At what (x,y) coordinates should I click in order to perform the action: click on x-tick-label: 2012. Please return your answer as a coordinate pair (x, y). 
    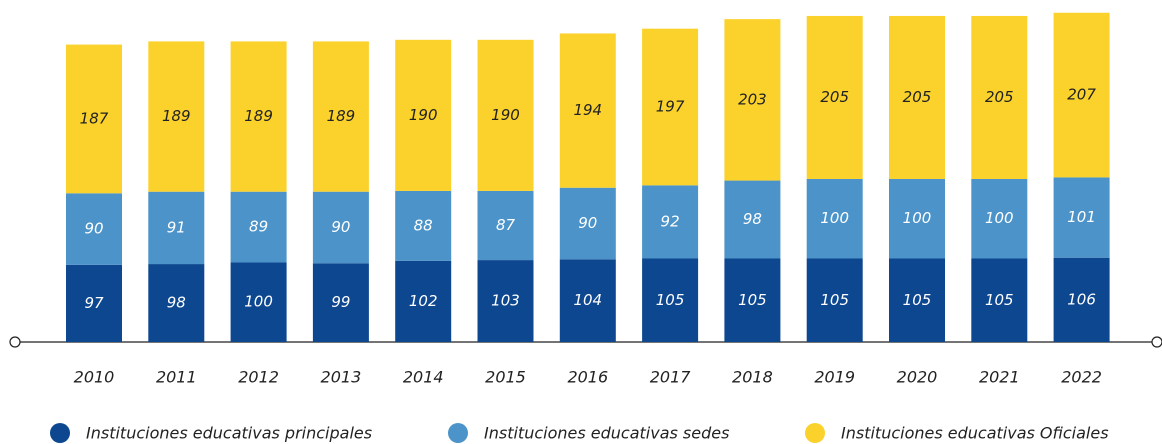
    Looking at the image, I should click on (258, 377).